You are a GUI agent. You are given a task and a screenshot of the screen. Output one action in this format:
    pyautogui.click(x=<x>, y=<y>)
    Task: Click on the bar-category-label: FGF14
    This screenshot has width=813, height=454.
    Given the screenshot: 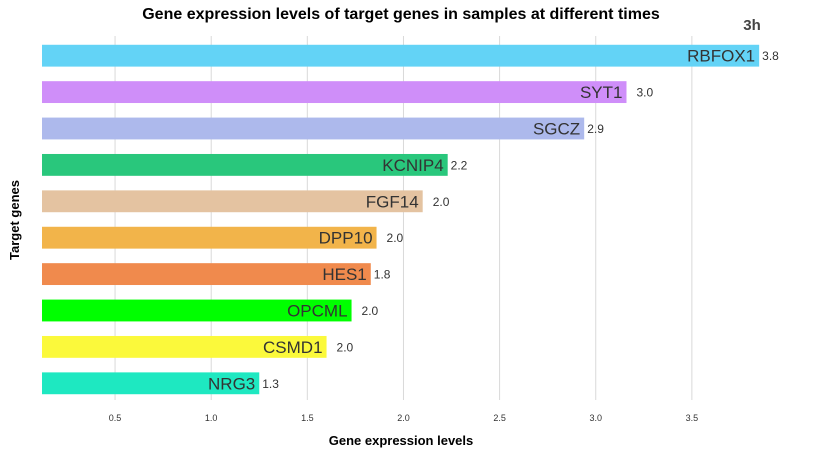 What is the action you would take?
    pyautogui.click(x=392, y=201)
    